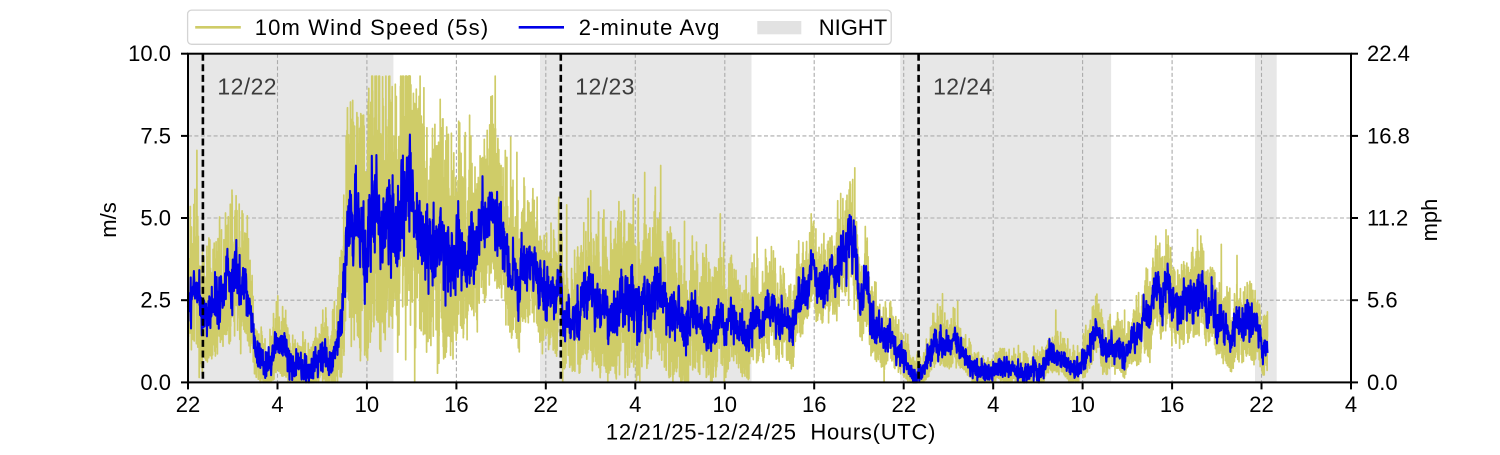 The width and height of the screenshot is (1500, 455). Describe the element at coordinates (108, 219) in the screenshot. I see `svg-text: m/s` at that location.